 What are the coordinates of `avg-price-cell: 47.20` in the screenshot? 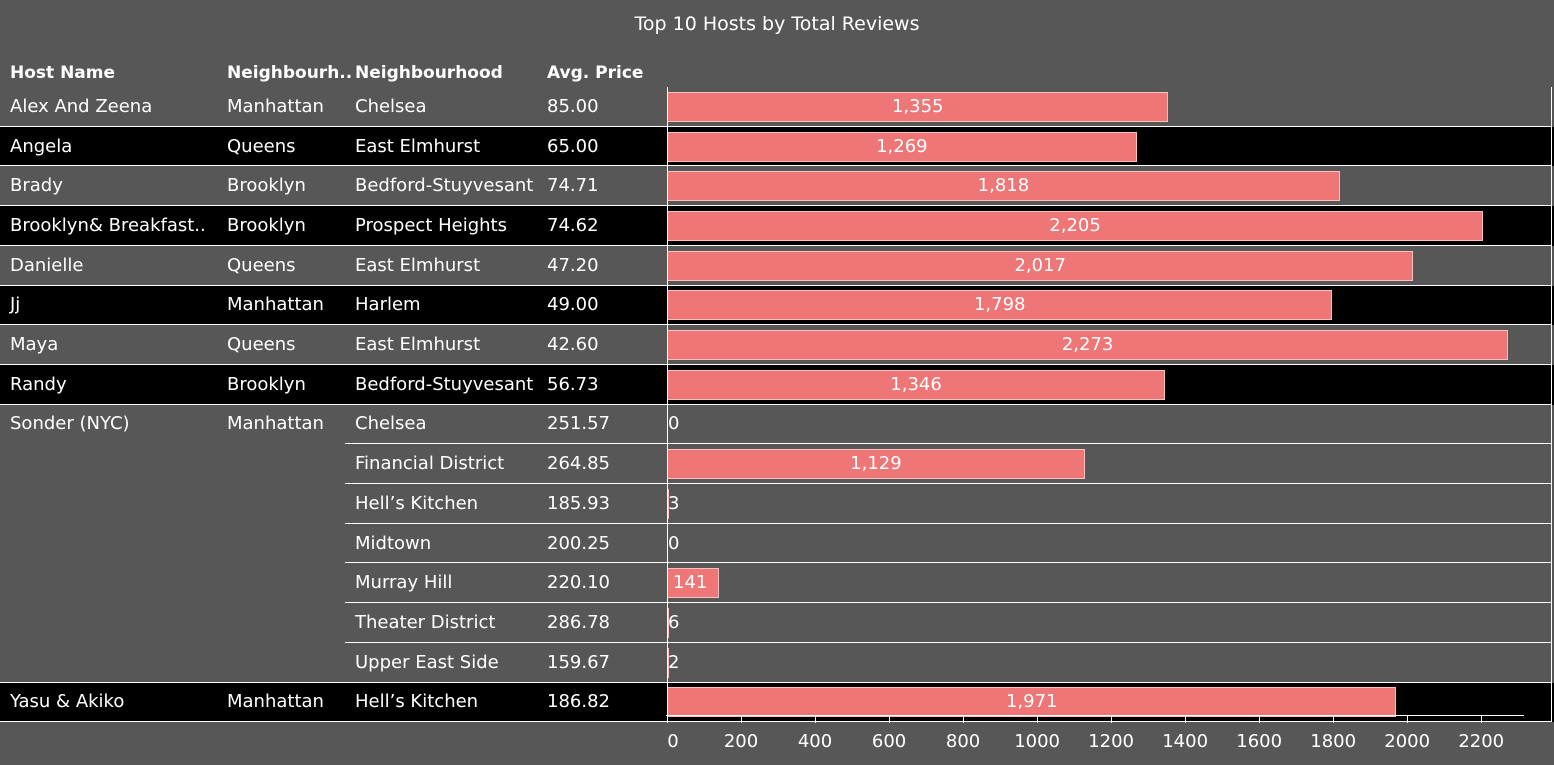 It's located at (573, 265).